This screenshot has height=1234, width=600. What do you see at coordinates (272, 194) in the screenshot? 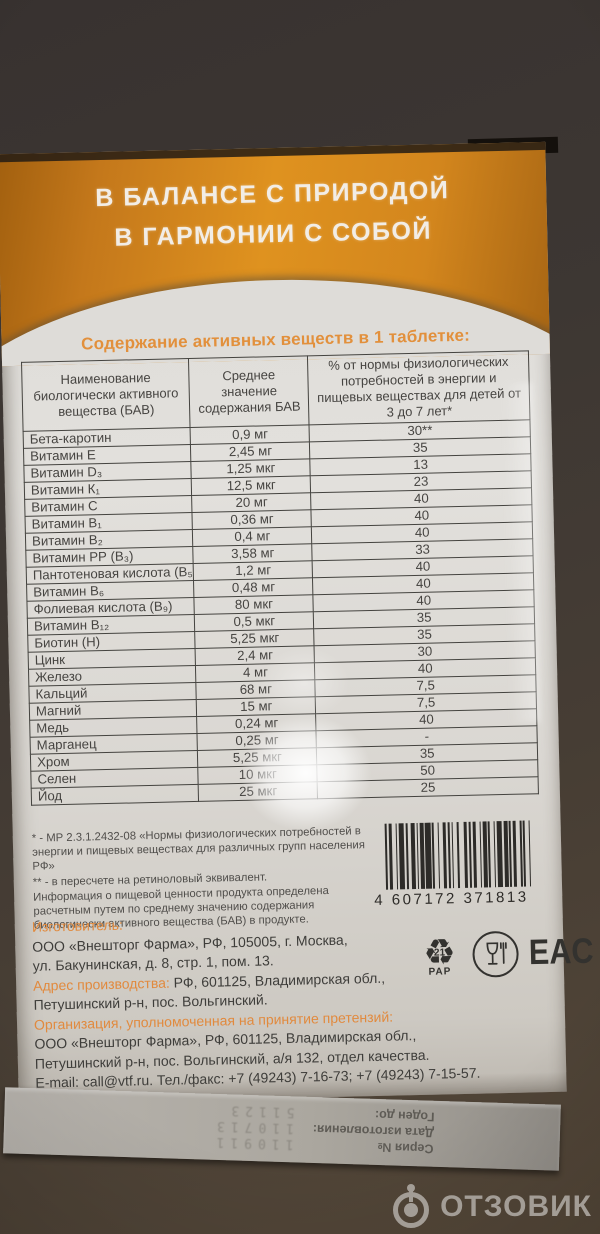
I see `banner-slogan-line1: В БАЛАНСЕ С ПРИРОДОЙ` at bounding box center [272, 194].